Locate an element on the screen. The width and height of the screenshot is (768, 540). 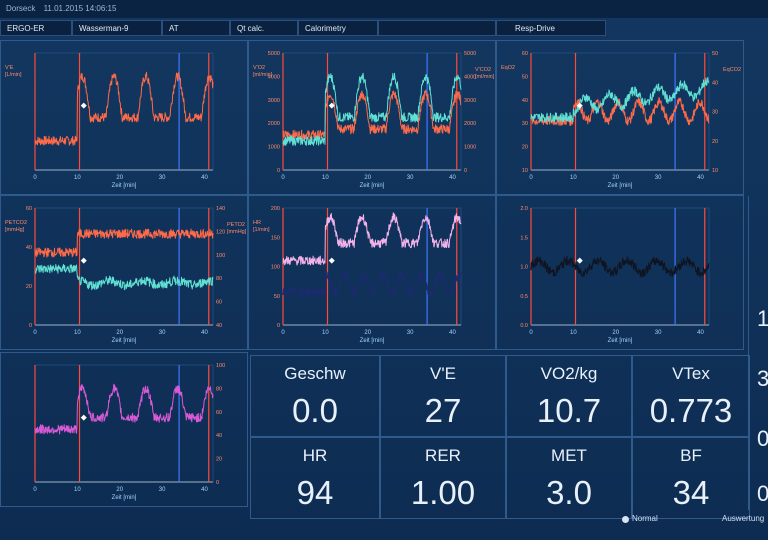
y-tick-label-left: 0.5 is located at coordinates (524, 297).